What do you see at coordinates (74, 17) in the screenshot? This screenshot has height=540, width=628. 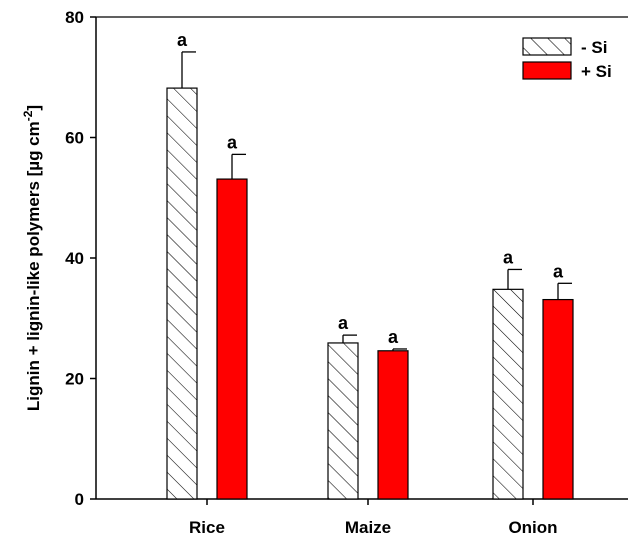 I see `y-tick-label: 80` at bounding box center [74, 17].